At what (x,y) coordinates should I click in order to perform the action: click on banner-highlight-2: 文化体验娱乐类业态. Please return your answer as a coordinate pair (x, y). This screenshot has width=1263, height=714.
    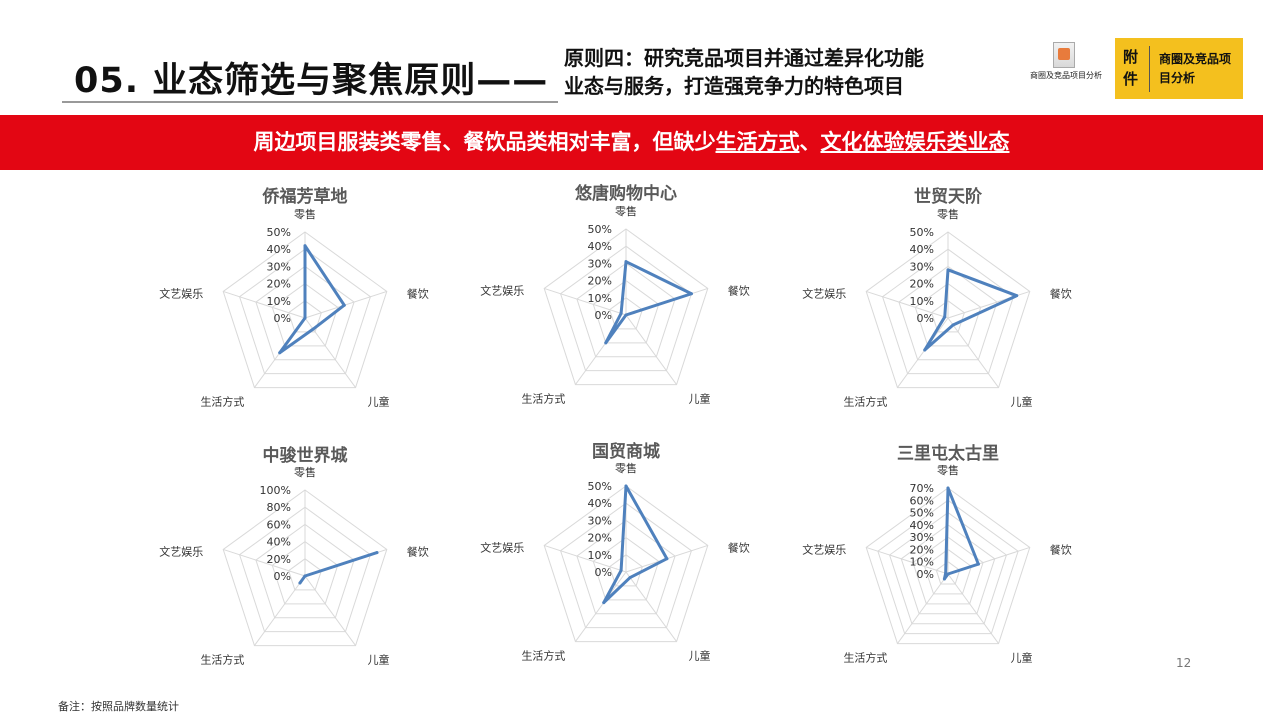
    Looking at the image, I should click on (915, 142).